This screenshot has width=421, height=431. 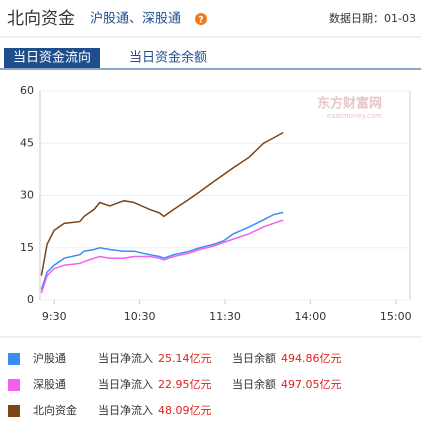 I want to click on help-mark: ?, so click(x=200, y=21).